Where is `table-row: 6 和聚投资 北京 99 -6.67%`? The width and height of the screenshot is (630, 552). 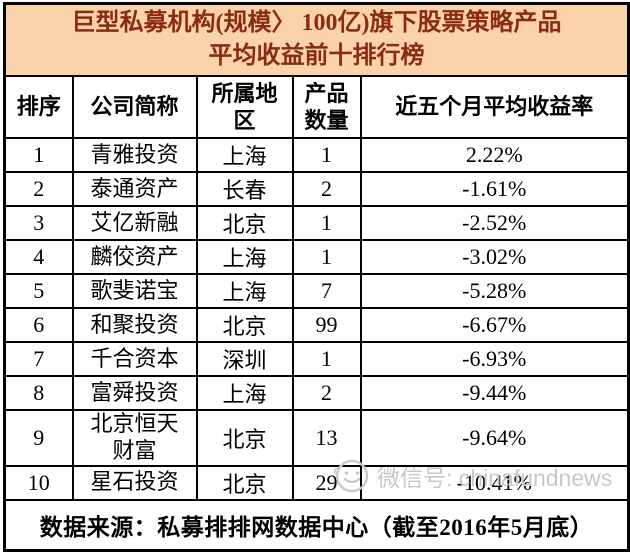
table-row: 6 和聚投资 北京 99 -6.67% is located at coordinates (316, 325).